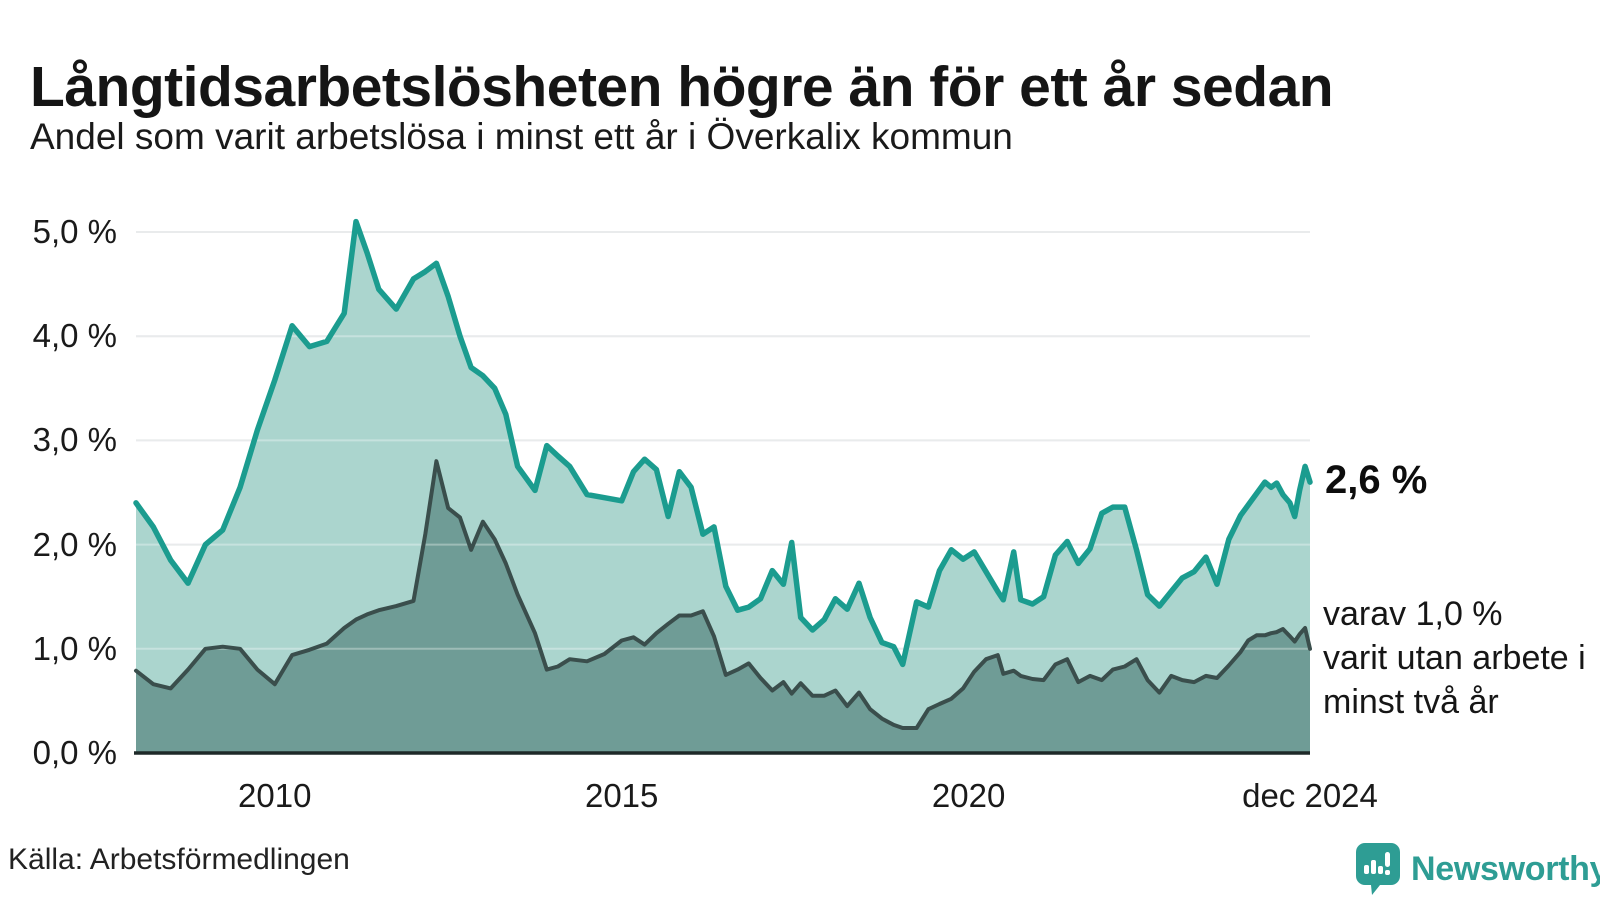 The image size is (1600, 900). Describe the element at coordinates (74, 544) in the screenshot. I see `y-tick-label: 2,0 %` at that location.